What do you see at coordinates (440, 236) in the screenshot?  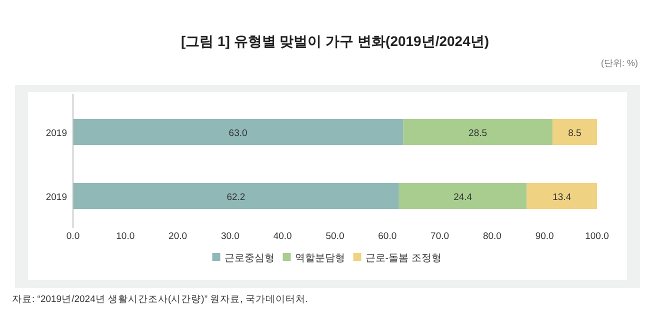 I see `x-tick-label: 70.0` at bounding box center [440, 236].